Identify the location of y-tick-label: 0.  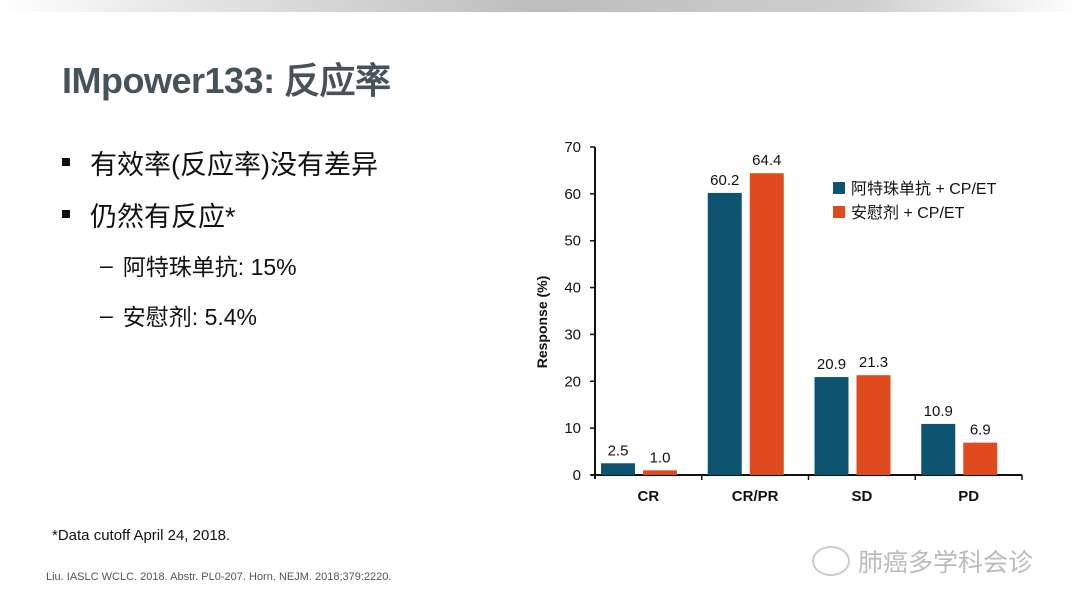
(577, 475).